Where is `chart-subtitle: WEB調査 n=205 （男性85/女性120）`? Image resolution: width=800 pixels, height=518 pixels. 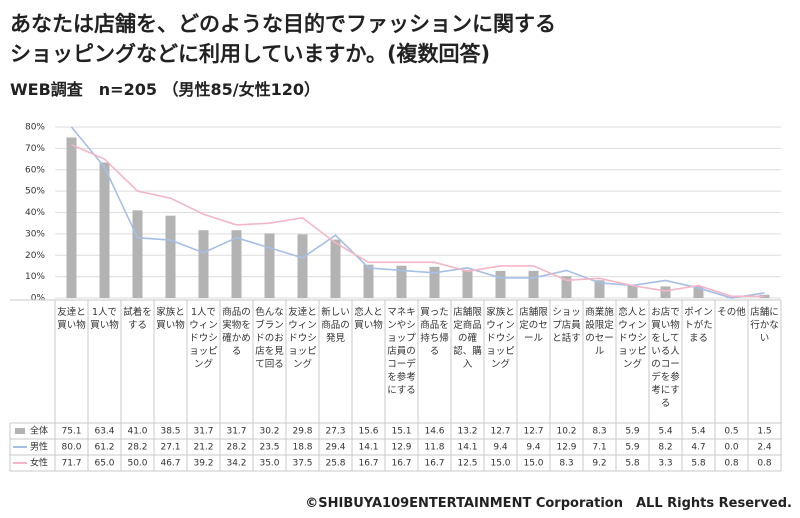 chart-subtitle: WEB調査 n=205 （男性85/女性120） is located at coordinates (165, 89).